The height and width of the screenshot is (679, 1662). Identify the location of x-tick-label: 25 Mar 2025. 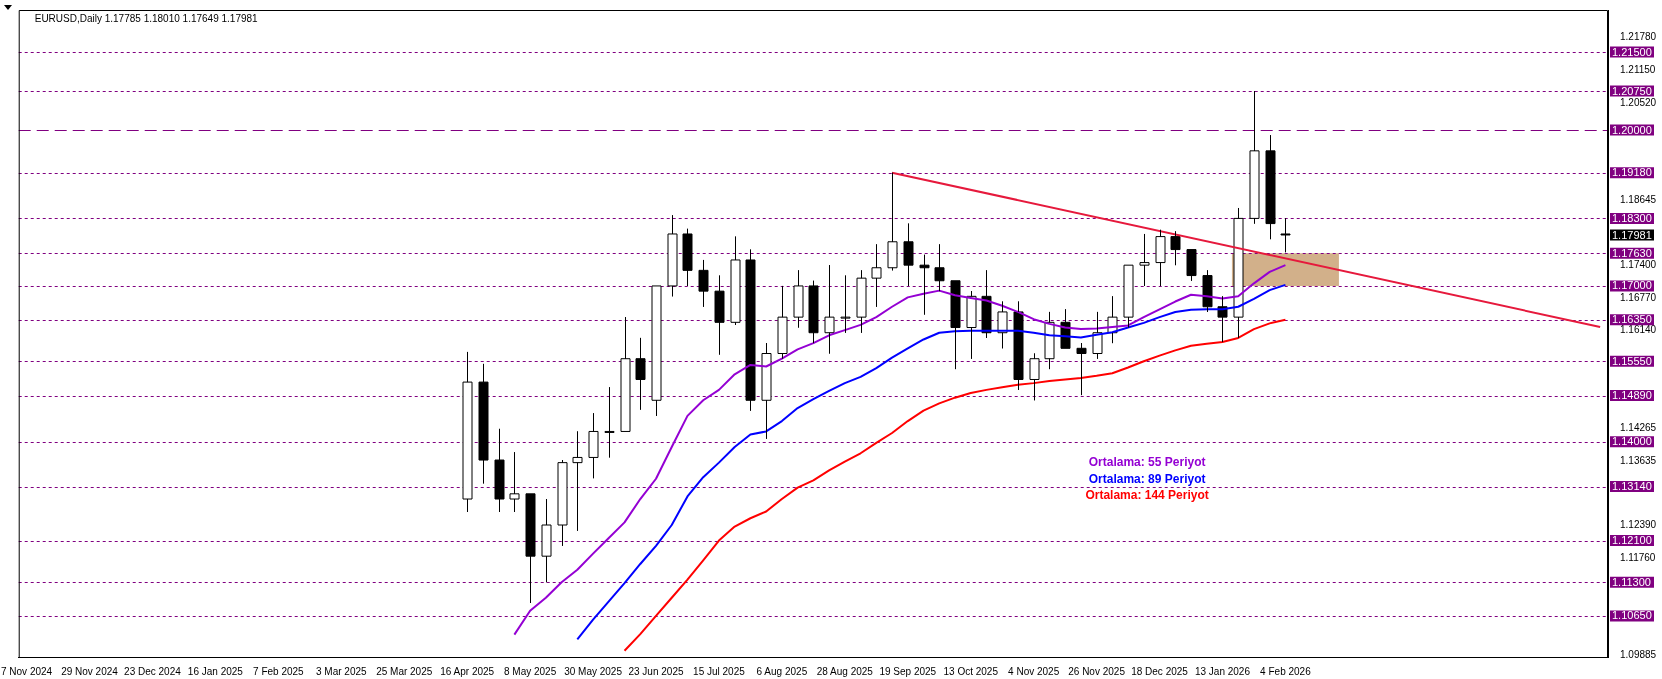
(404, 671).